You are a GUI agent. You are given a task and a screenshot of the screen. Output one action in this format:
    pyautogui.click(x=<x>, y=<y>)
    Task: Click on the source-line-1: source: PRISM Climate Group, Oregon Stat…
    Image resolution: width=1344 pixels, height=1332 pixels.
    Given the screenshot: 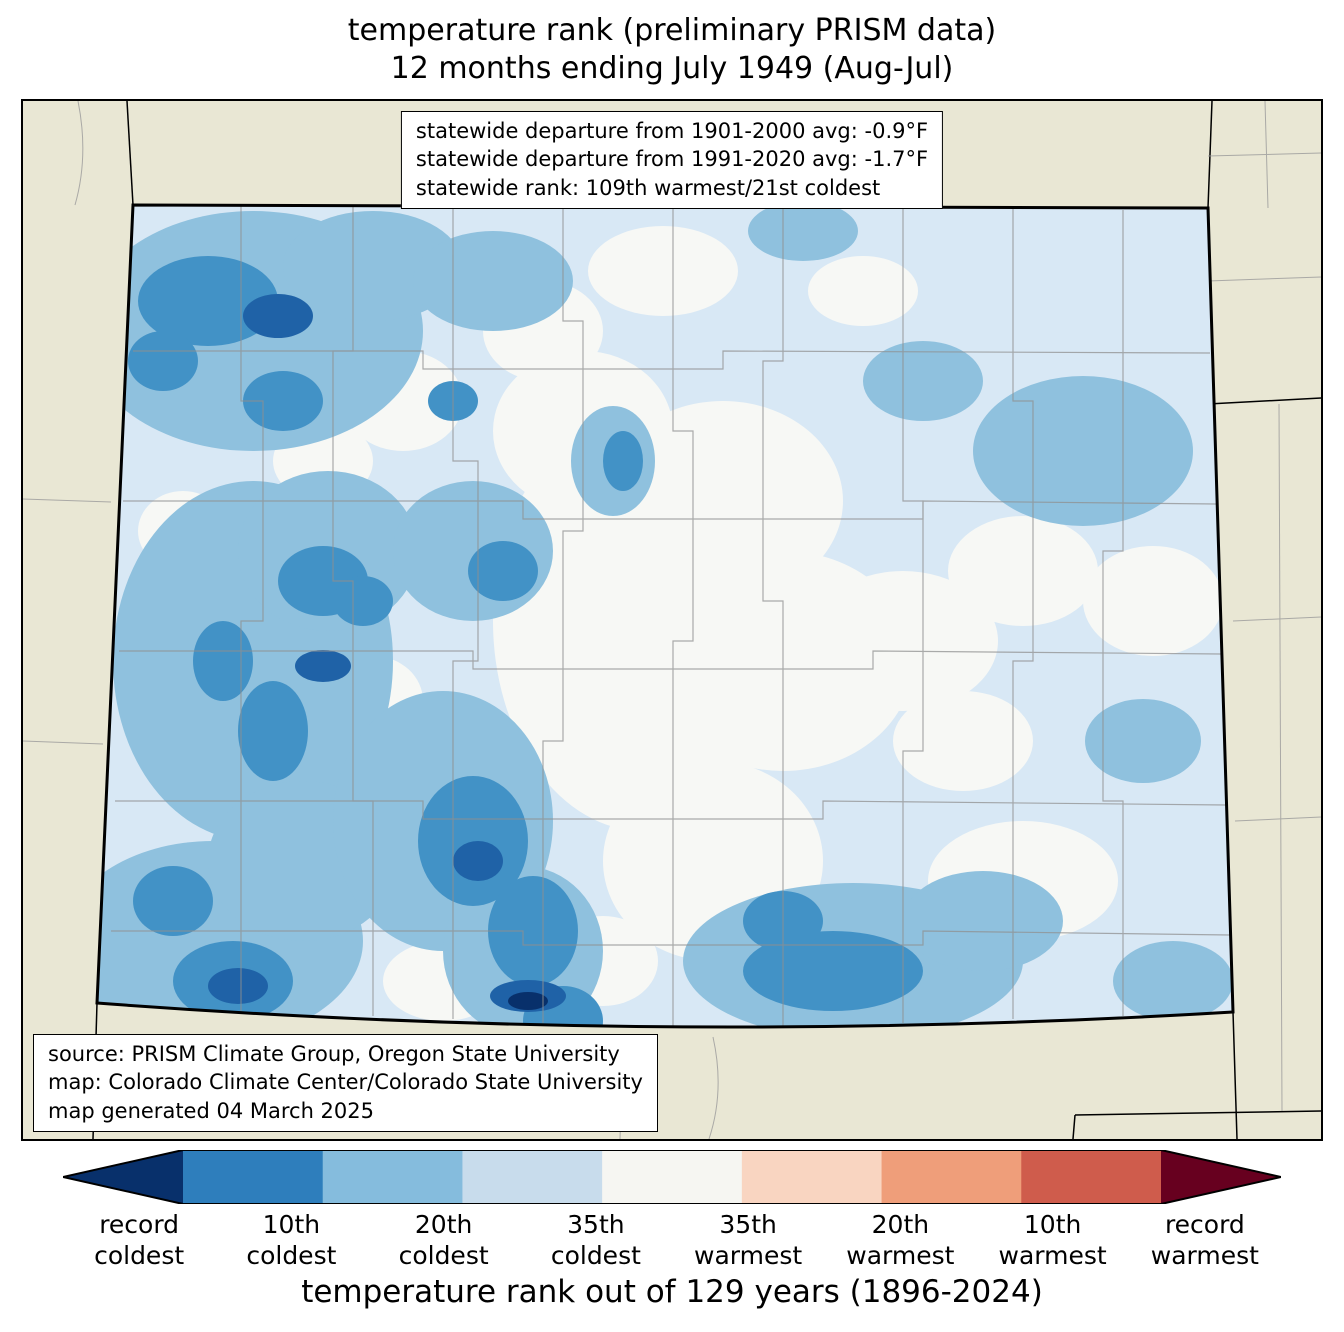 What is the action you would take?
    pyautogui.click(x=334, y=1053)
    